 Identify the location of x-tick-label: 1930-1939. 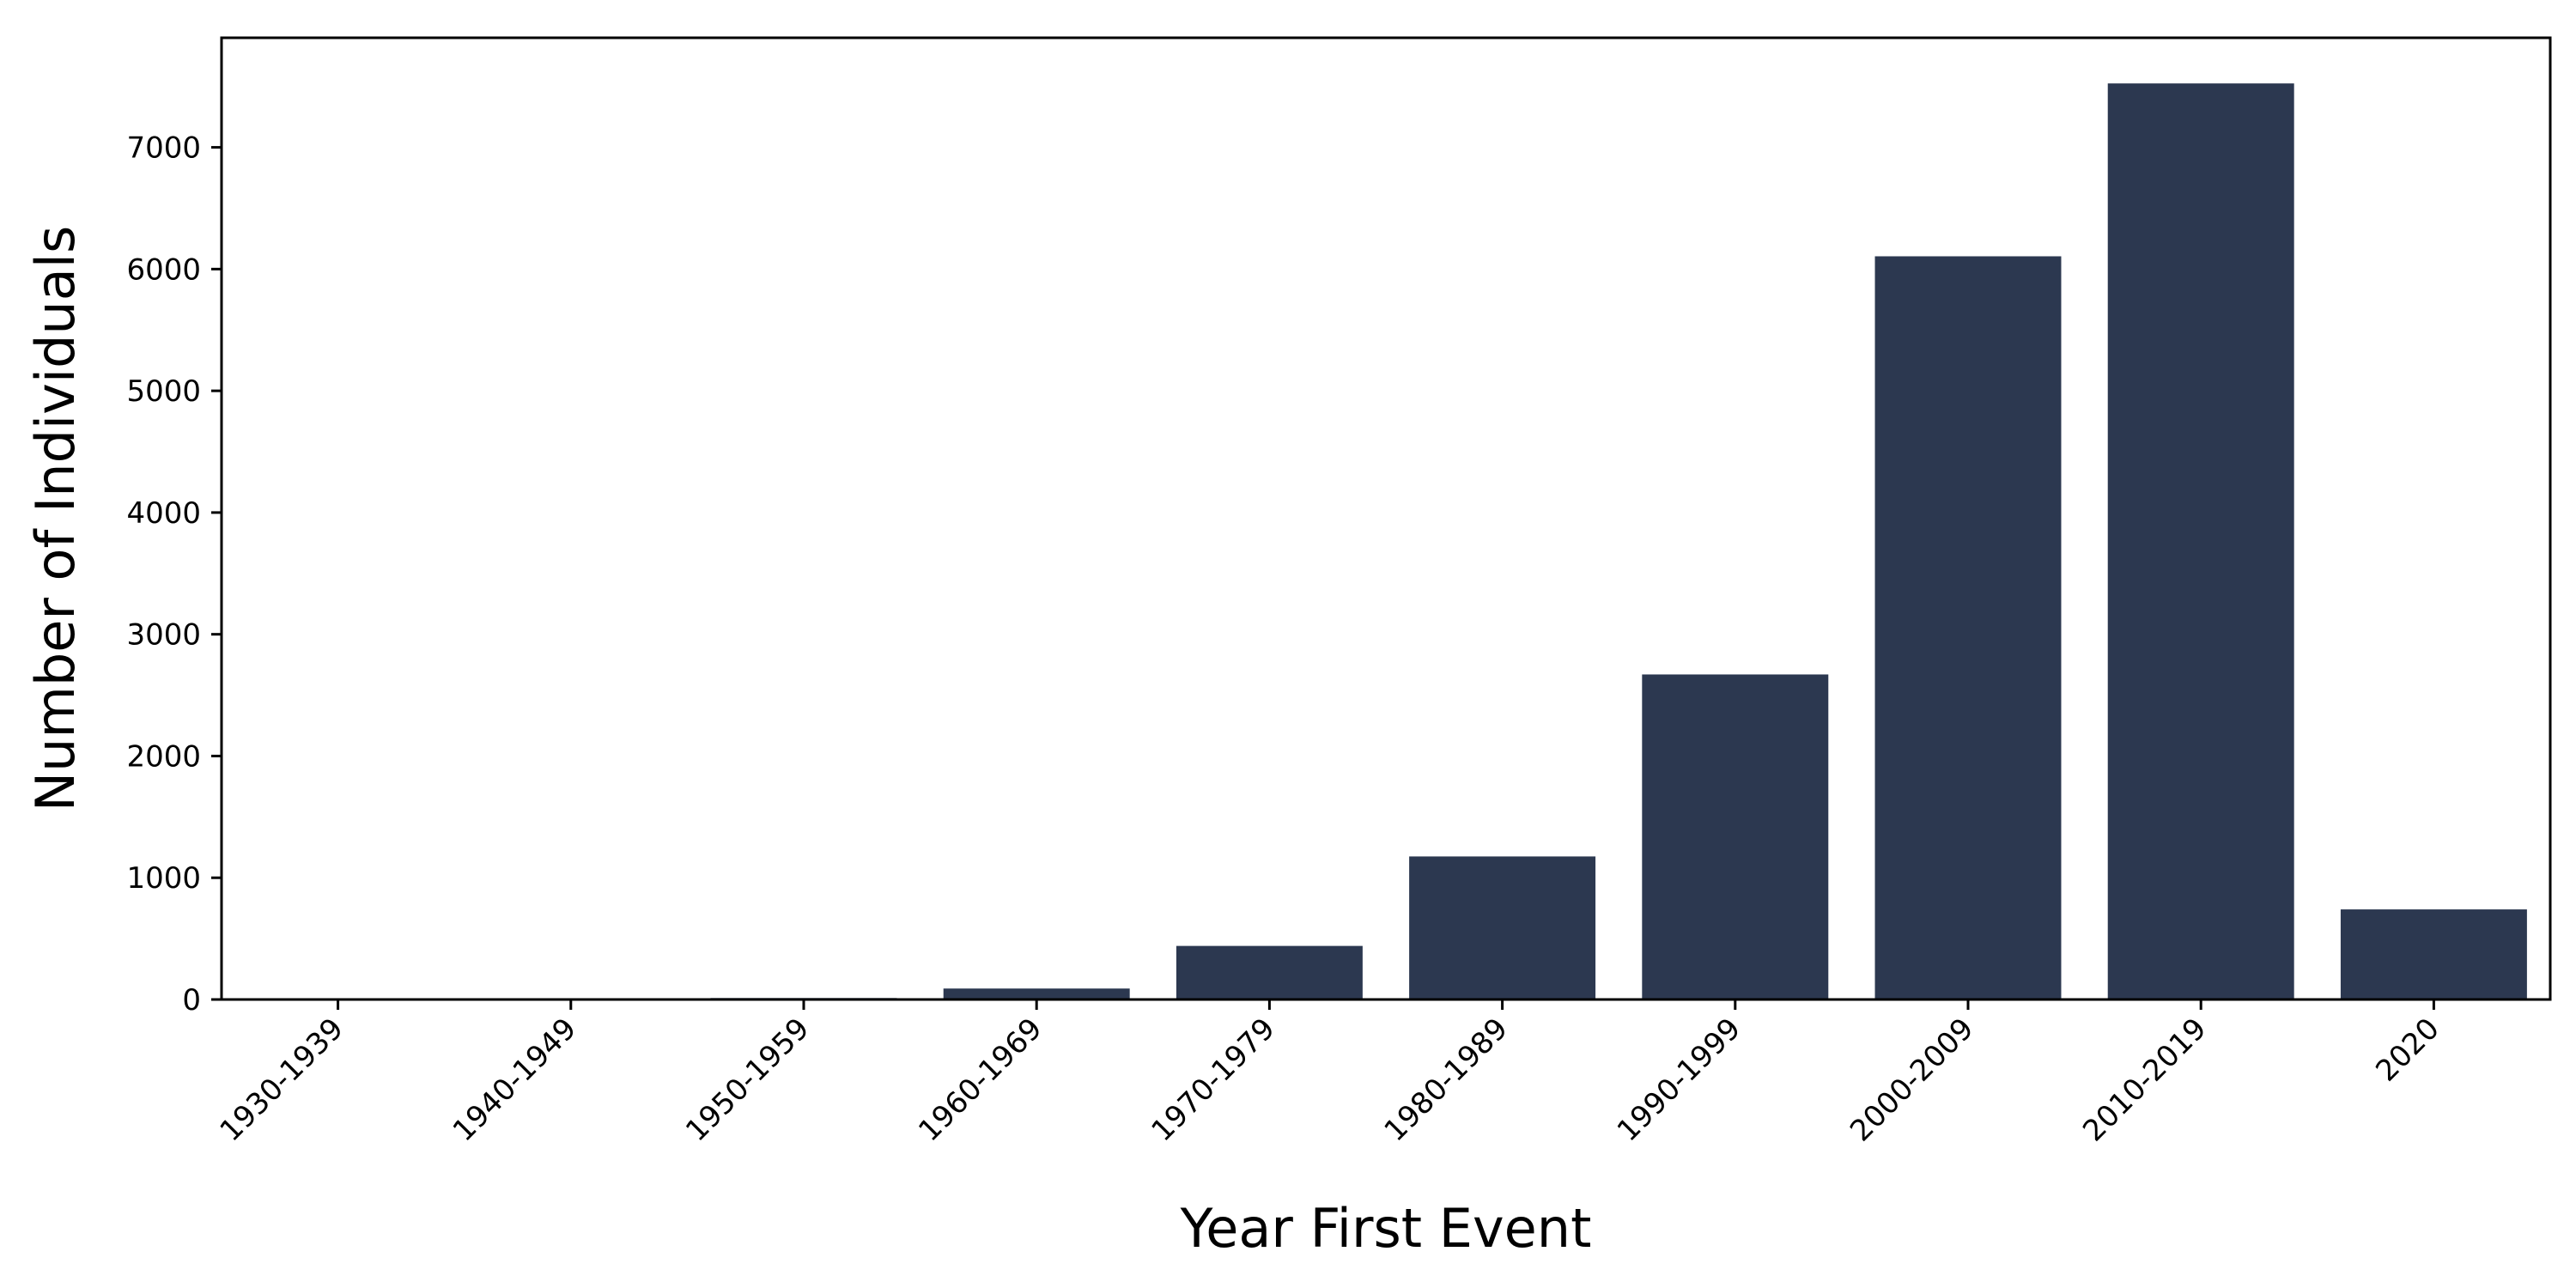
(282, 1080).